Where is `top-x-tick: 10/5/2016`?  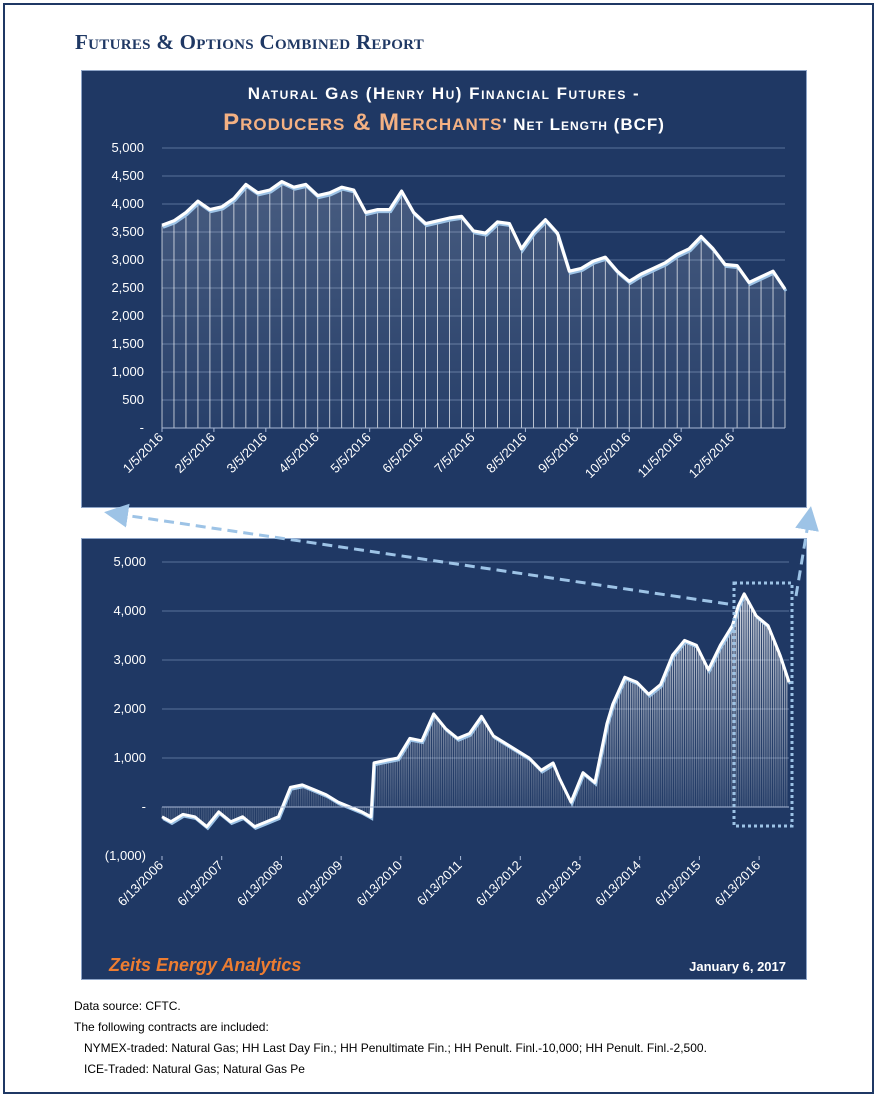
top-x-tick: 10/5/2016 is located at coordinates (608, 456).